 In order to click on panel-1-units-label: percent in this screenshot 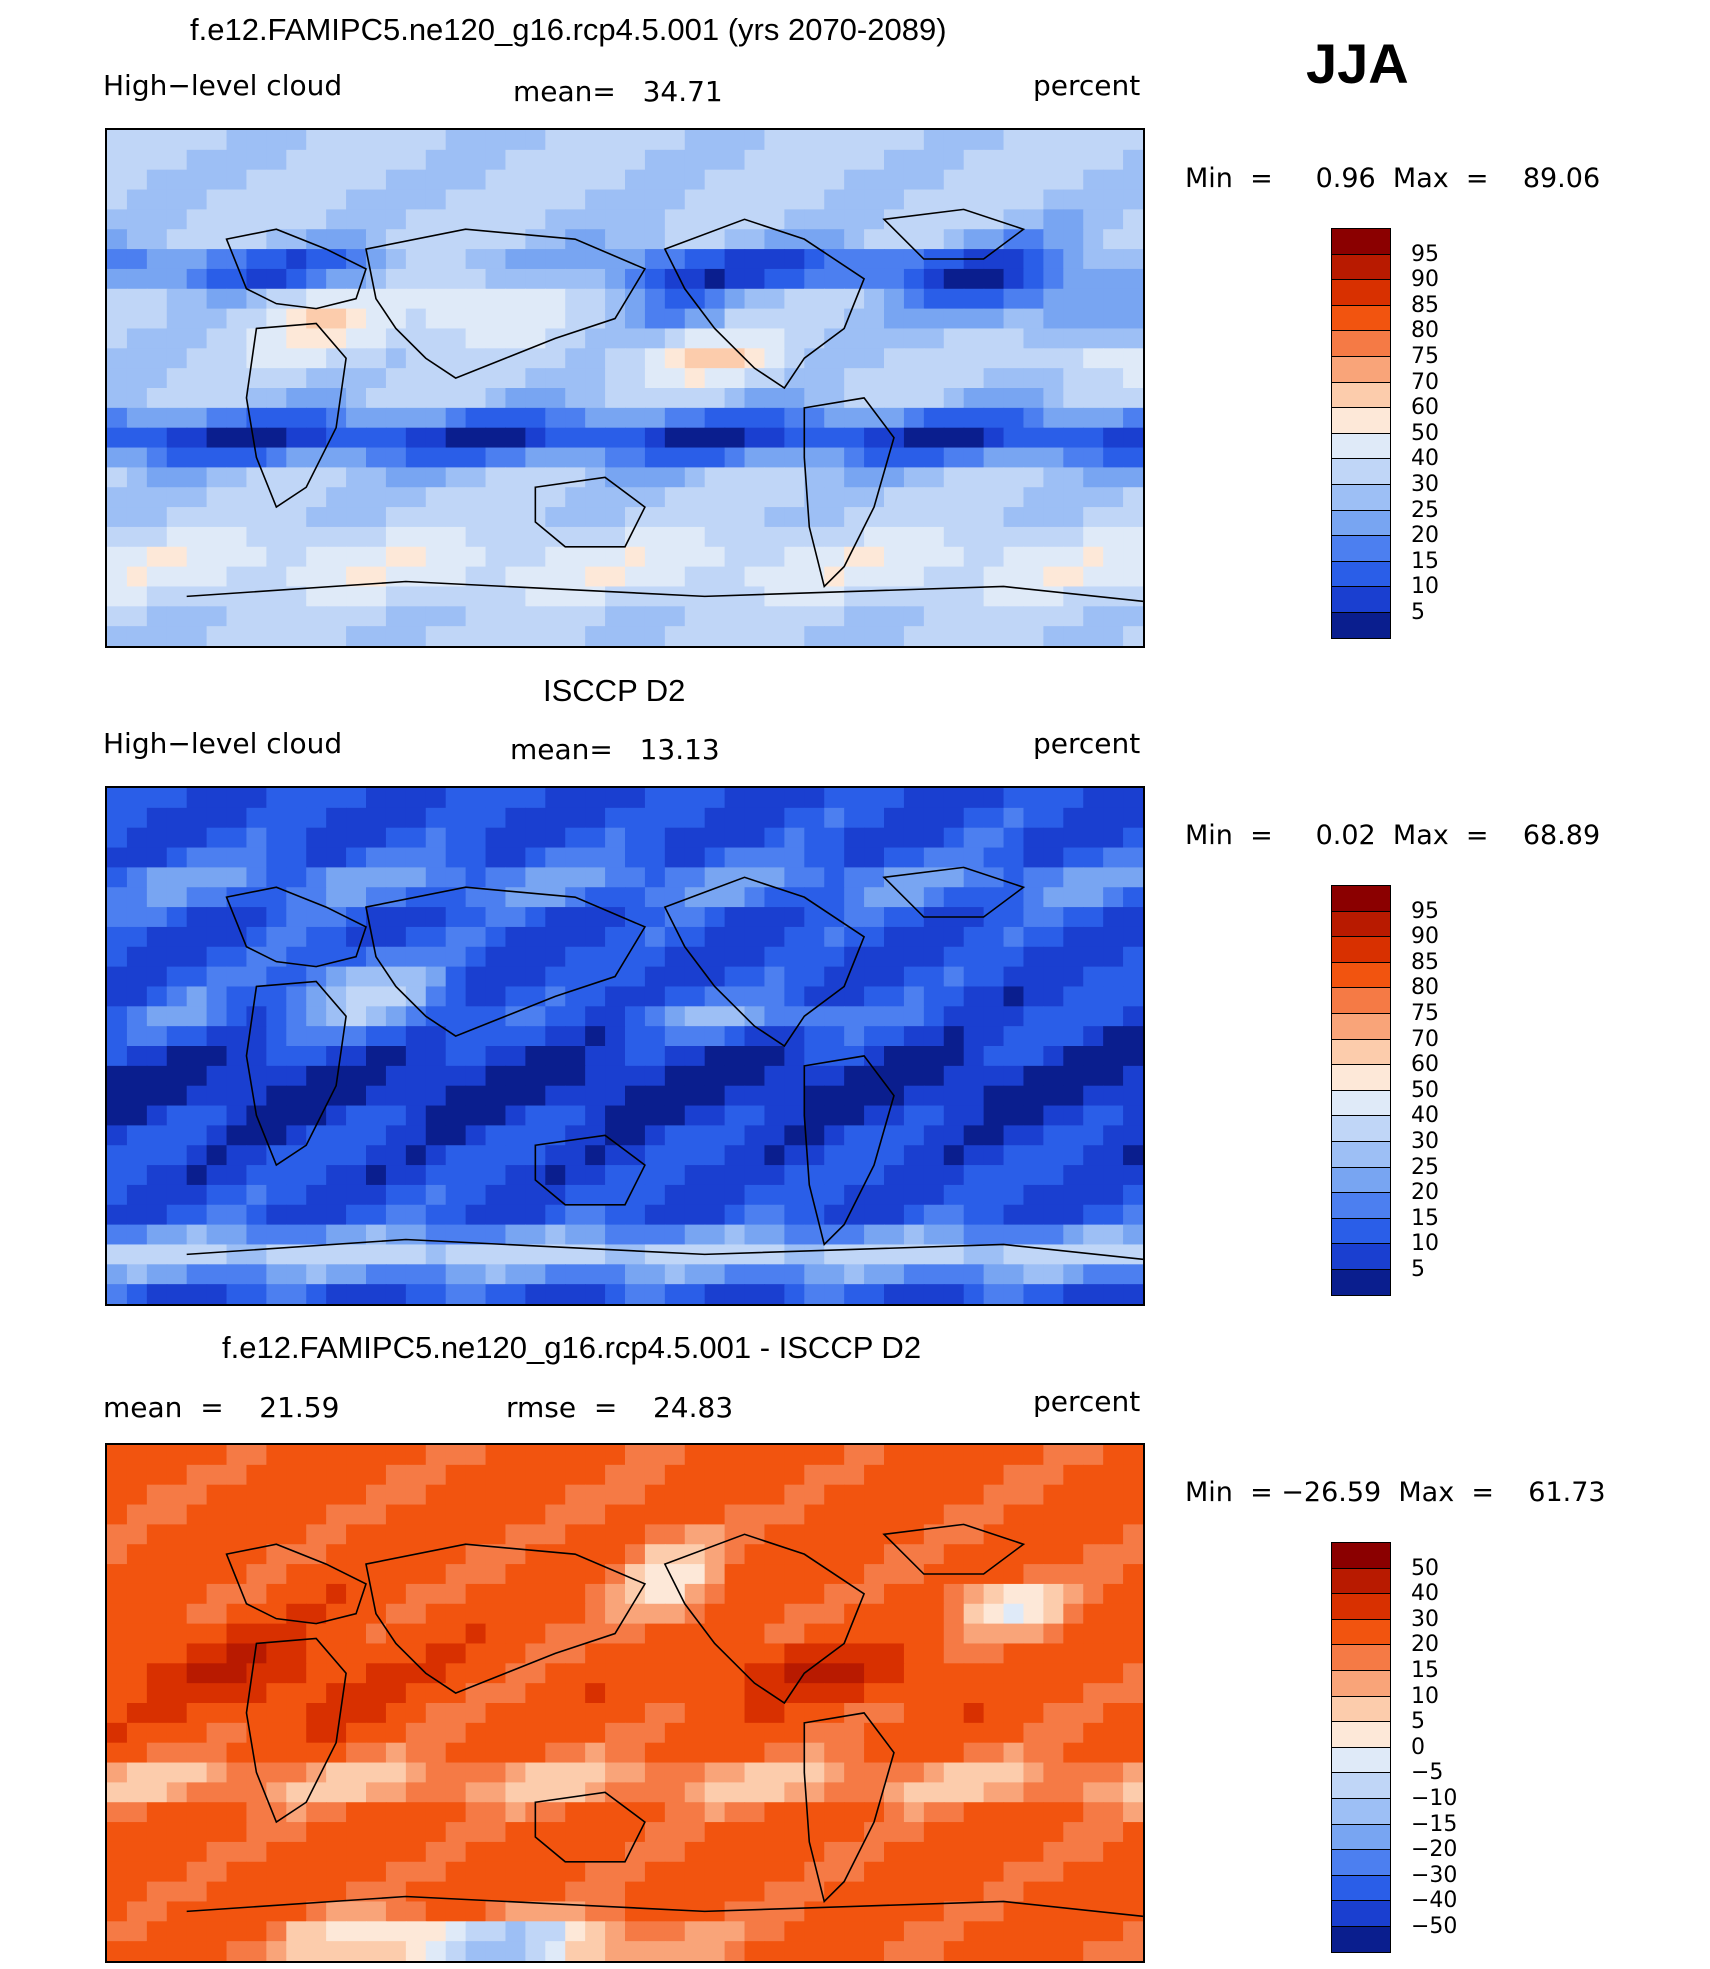, I will do `click(1087, 85)`.